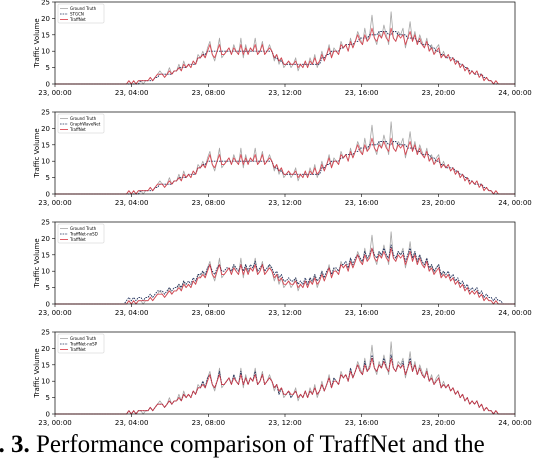 The width and height of the screenshot is (558, 459). I want to click on series-line-traffnet-nosp, so click(285, 384).